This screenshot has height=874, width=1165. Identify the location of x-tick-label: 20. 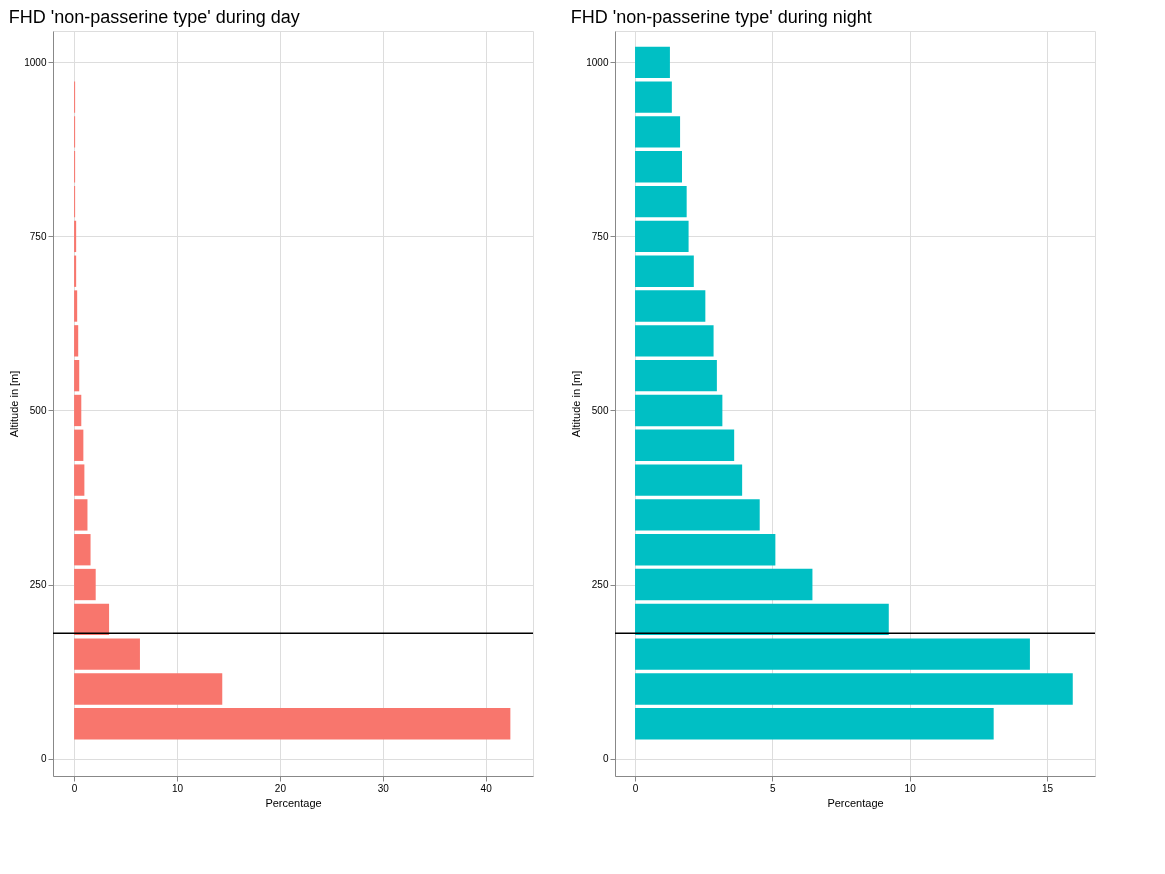
(280, 788).